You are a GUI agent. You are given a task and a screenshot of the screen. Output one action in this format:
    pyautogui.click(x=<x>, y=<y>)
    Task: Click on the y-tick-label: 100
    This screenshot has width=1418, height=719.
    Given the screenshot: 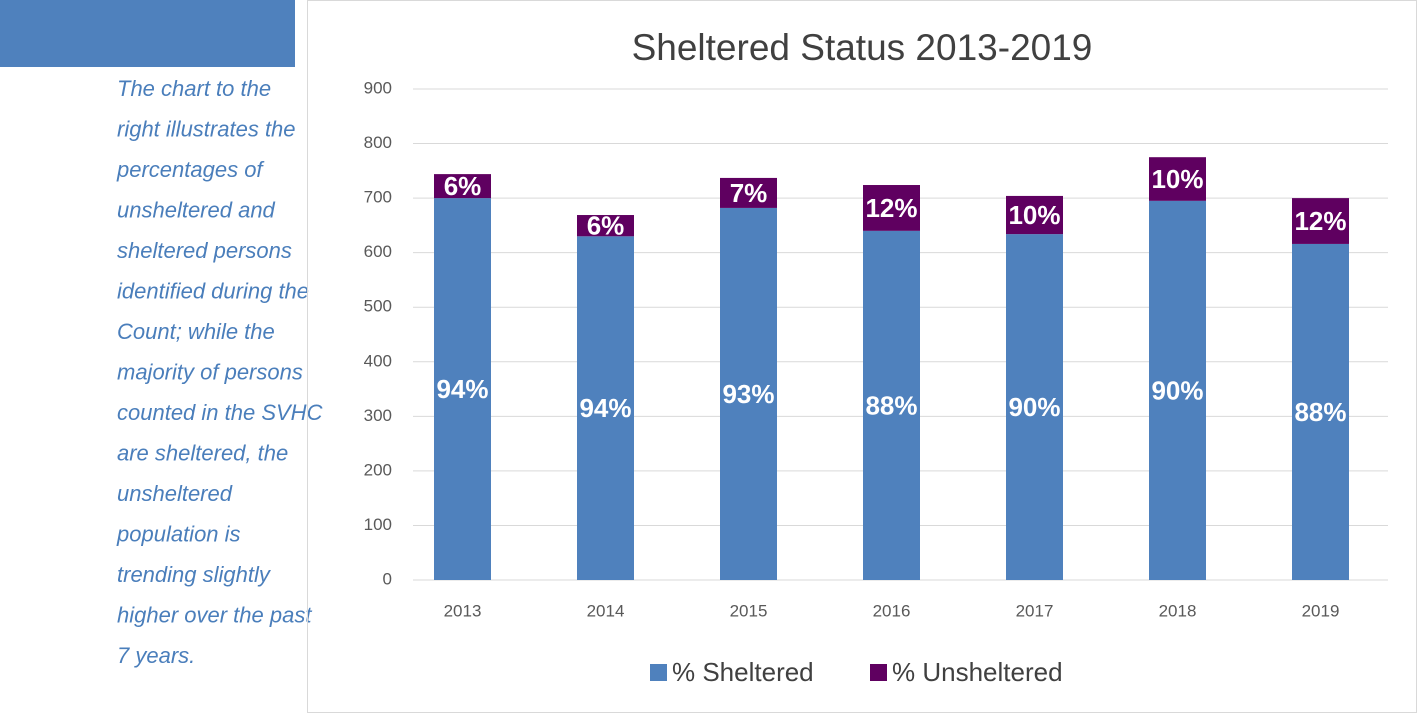 What is the action you would take?
    pyautogui.click(x=378, y=524)
    